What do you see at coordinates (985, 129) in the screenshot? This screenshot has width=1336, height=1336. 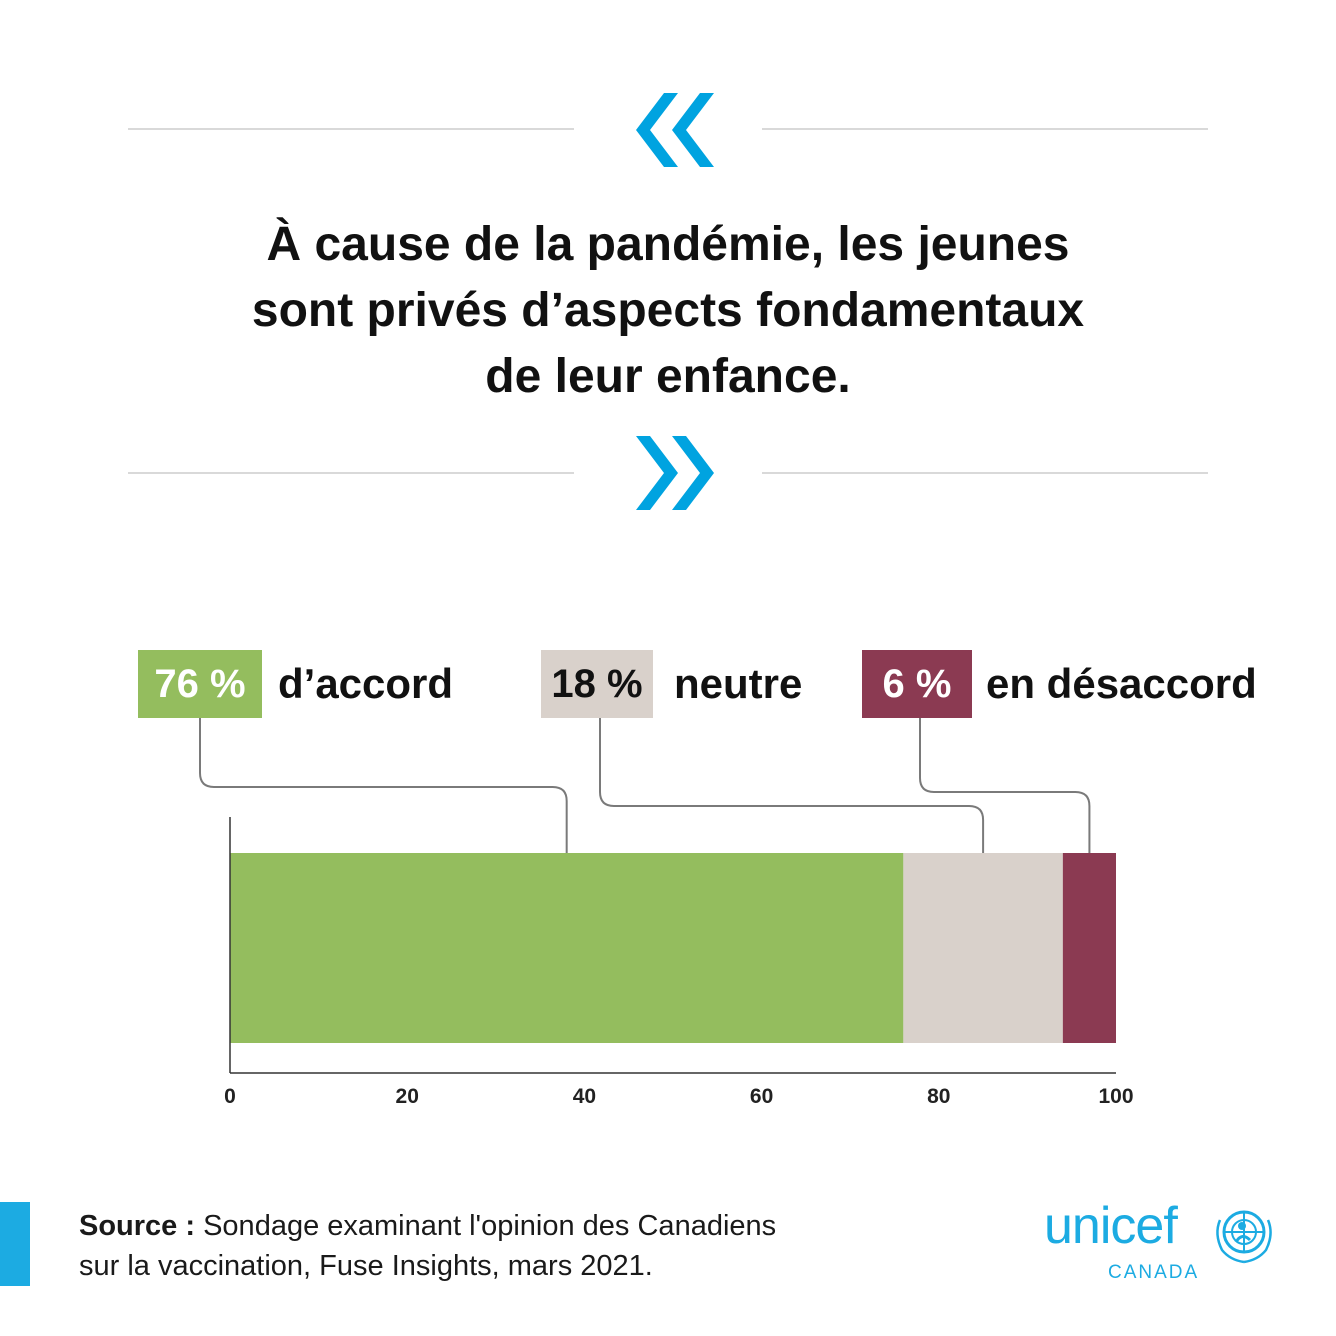 I see `top-rule-right` at bounding box center [985, 129].